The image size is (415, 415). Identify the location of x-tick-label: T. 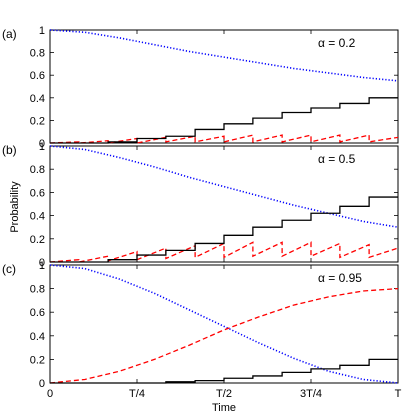
(398, 394).